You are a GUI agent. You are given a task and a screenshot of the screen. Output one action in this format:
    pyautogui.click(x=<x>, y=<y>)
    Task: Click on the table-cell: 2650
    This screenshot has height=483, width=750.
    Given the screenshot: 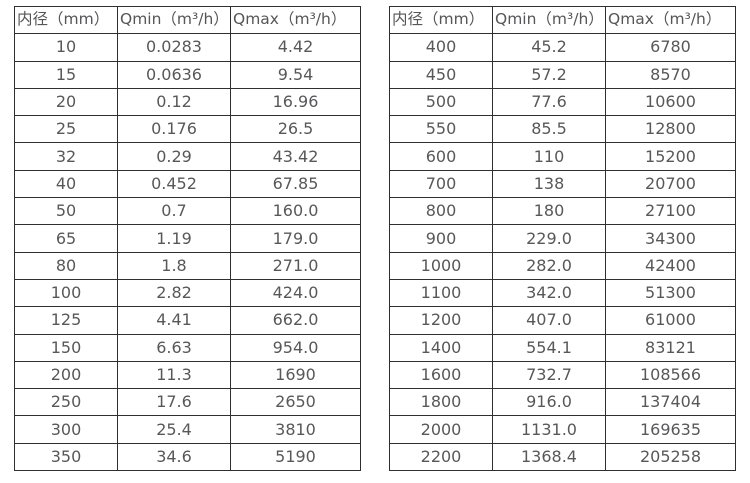 What is the action you would take?
    pyautogui.click(x=295, y=402)
    